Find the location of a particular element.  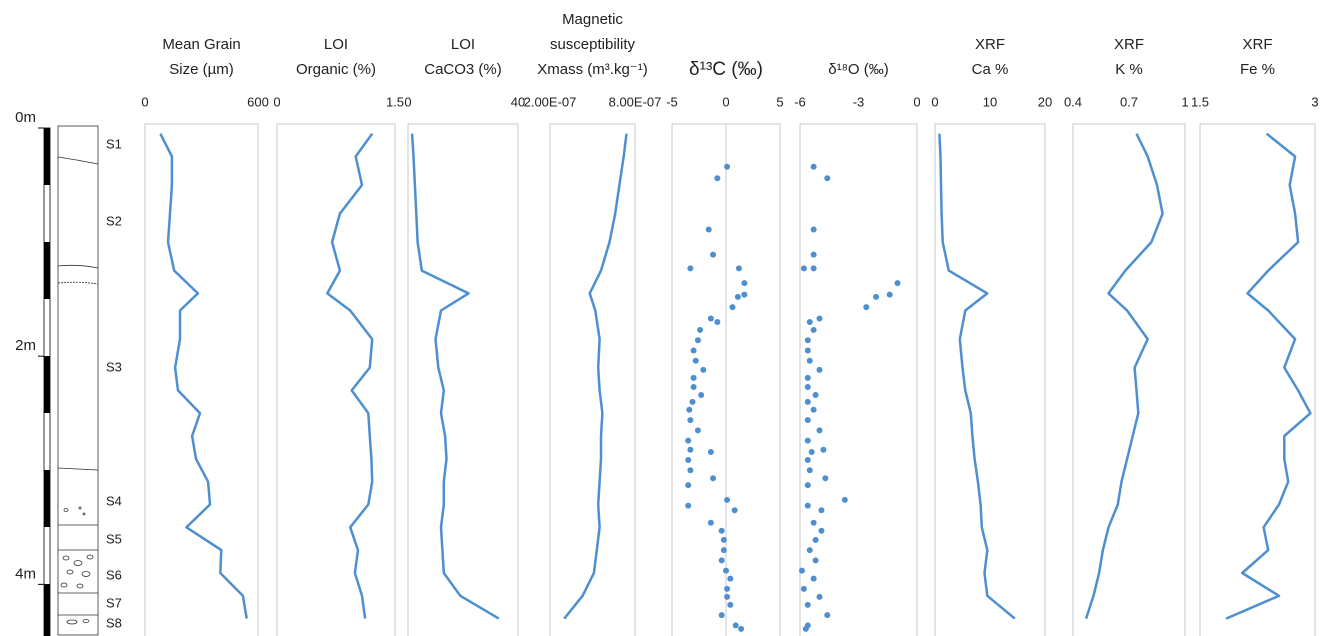

x-tick-label: 1 is located at coordinates (1184, 101).